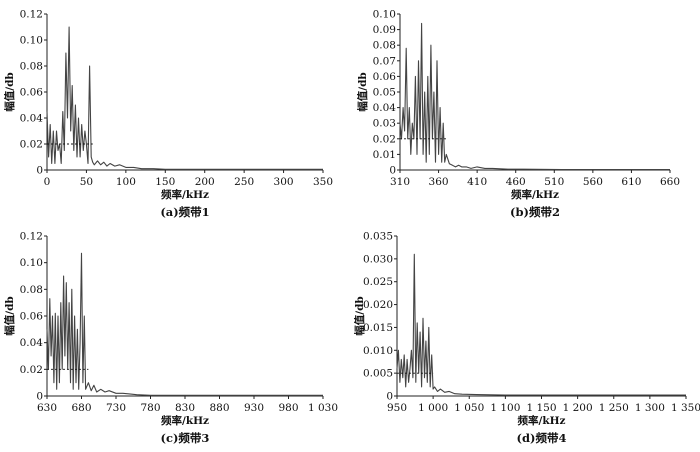 The height and width of the screenshot is (452, 700). What do you see at coordinates (397, 408) in the screenshot?
I see `x-tick-label: 950` at bounding box center [397, 408].